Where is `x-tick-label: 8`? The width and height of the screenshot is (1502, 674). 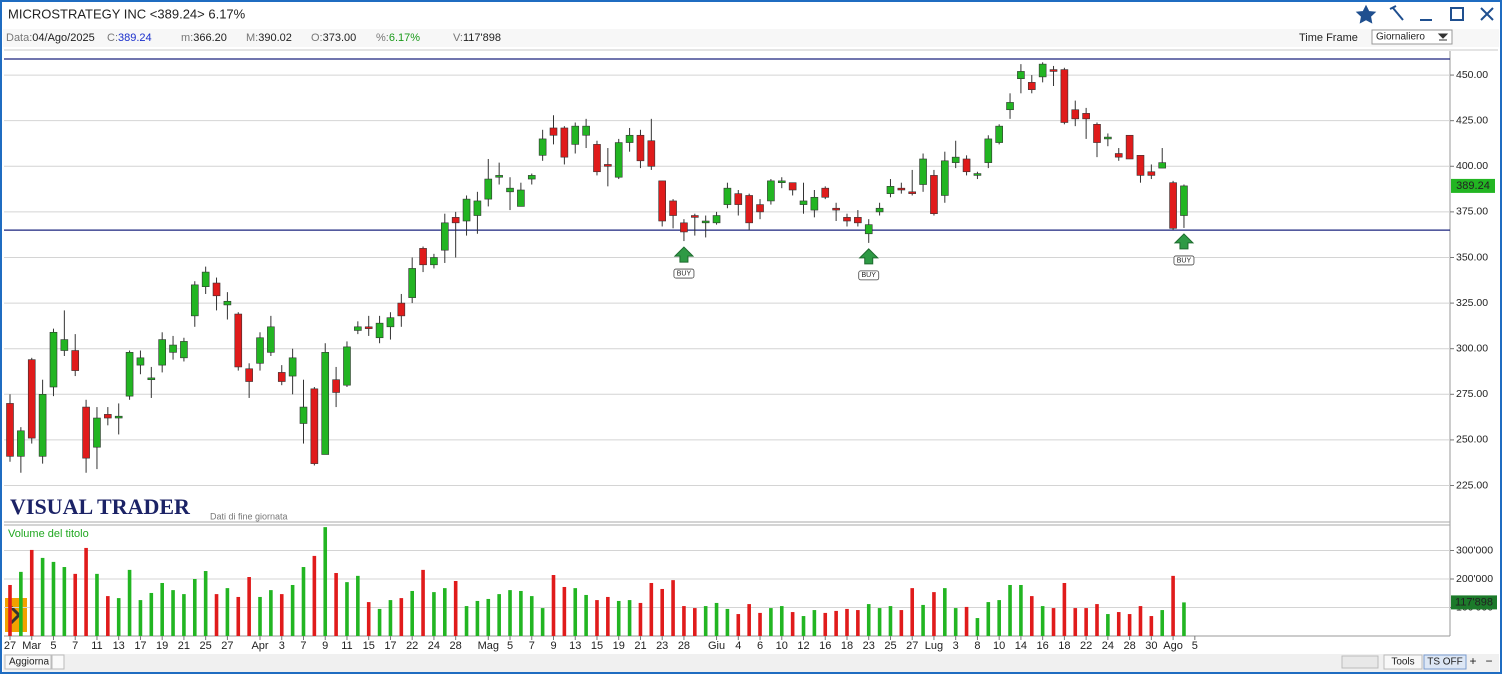 x-tick-label: 8 is located at coordinates (977, 646).